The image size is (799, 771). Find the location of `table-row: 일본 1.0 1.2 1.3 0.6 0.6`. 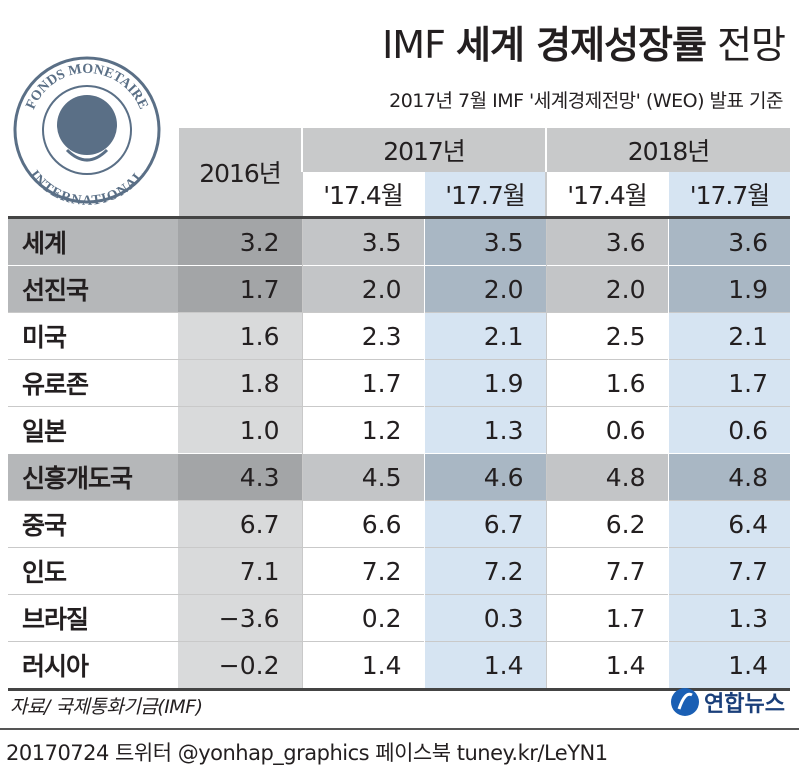

table-row: 일본 1.0 1.2 1.3 0.6 0.6 is located at coordinates (399, 430).